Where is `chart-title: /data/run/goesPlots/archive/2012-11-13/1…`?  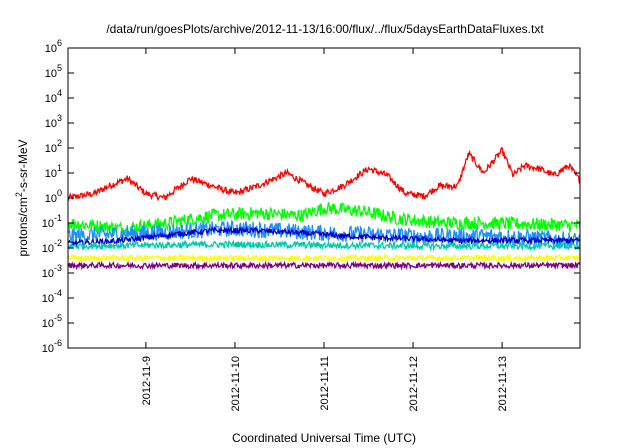 chart-title: /data/run/goesPlots/archive/2012-11-13/1… is located at coordinates (325, 29).